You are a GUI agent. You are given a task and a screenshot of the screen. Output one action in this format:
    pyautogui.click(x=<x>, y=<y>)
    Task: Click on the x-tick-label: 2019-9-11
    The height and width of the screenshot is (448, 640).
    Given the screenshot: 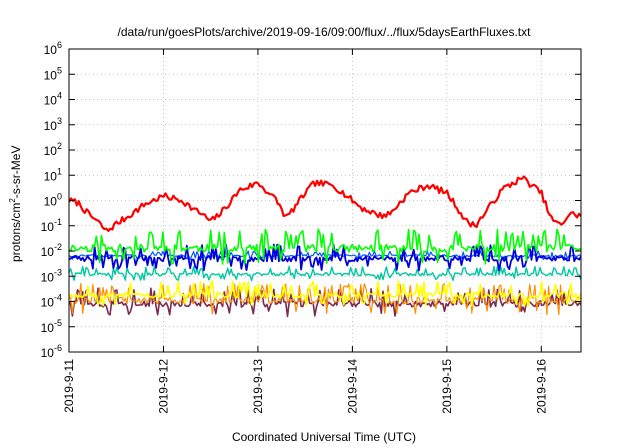 What is the action you would take?
    pyautogui.click(x=69, y=386)
    